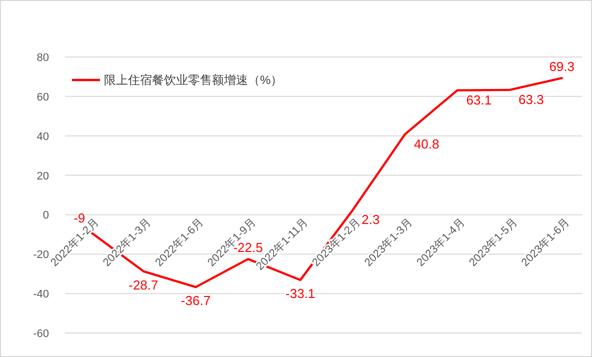  What do you see at coordinates (42, 136) in the screenshot?
I see `y-tick-label: 40` at bounding box center [42, 136].